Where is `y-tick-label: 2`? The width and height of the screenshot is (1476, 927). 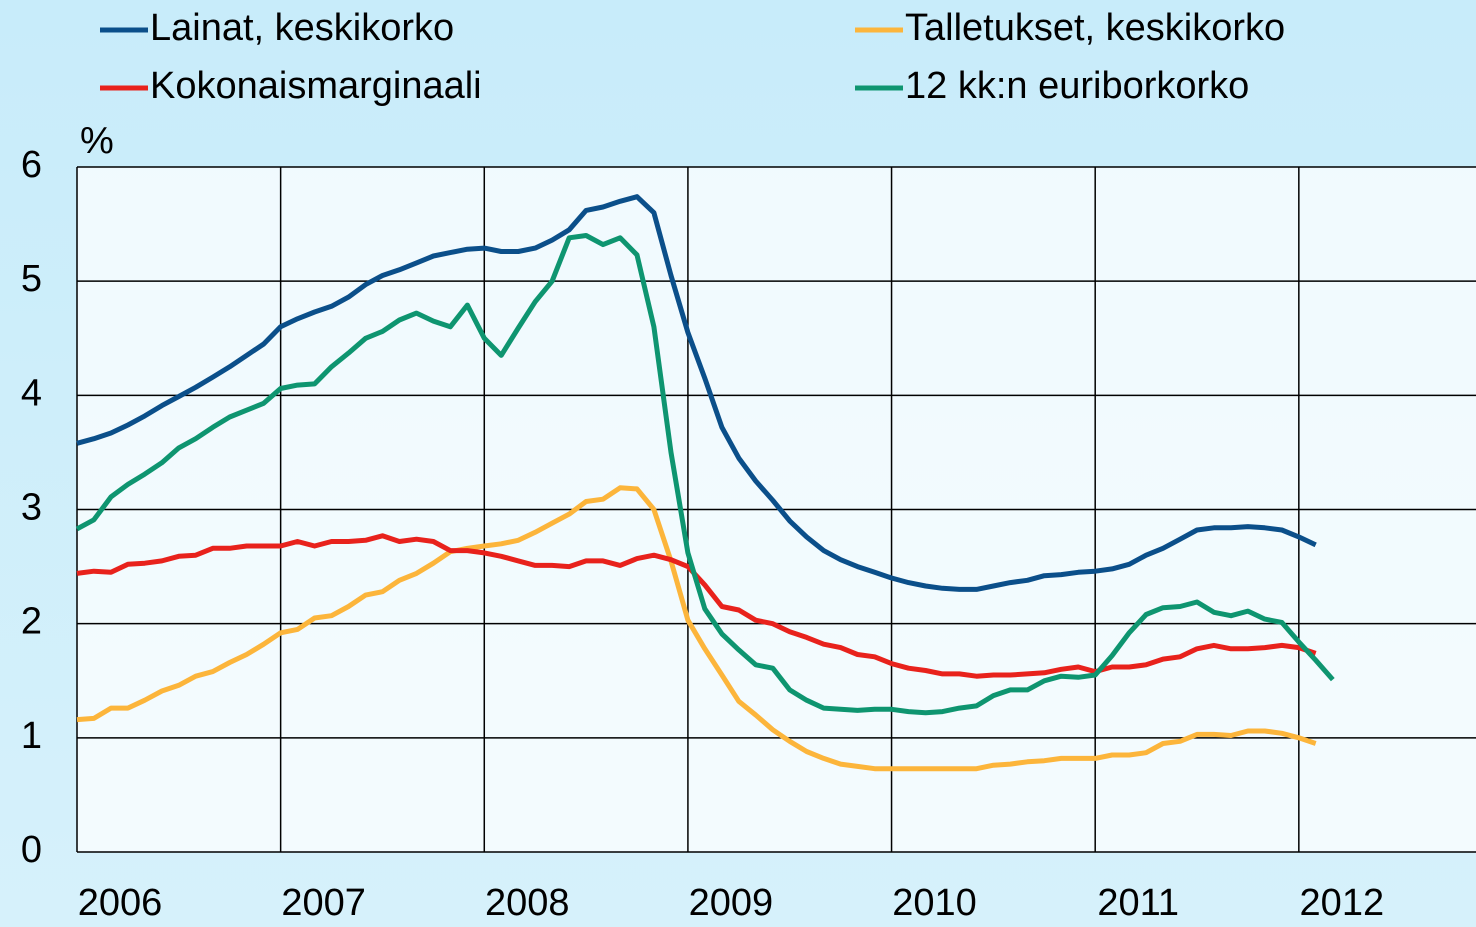 y-tick-label: 2 is located at coordinates (31, 622).